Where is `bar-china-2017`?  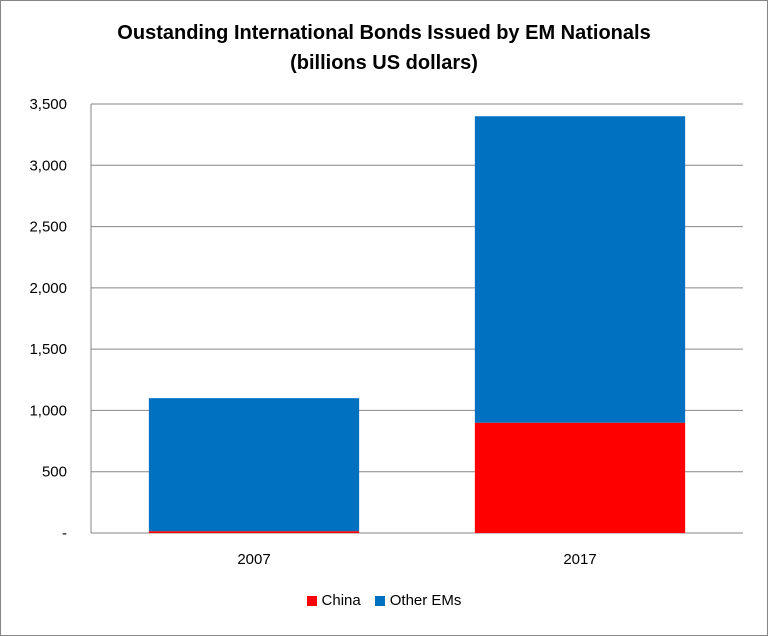
bar-china-2017 is located at coordinates (580, 477).